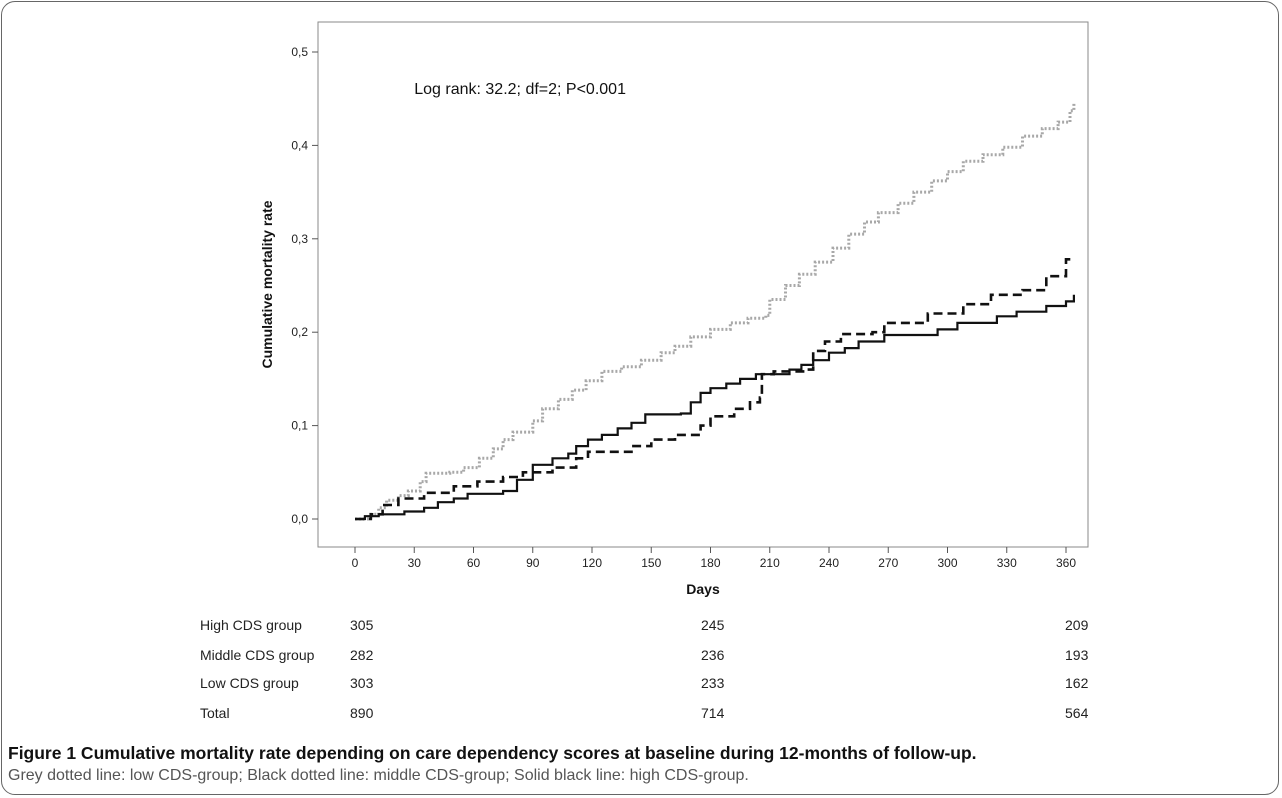 The width and height of the screenshot is (1282, 798). Describe the element at coordinates (362, 713) in the screenshot. I see `risk-count: 890` at that location.